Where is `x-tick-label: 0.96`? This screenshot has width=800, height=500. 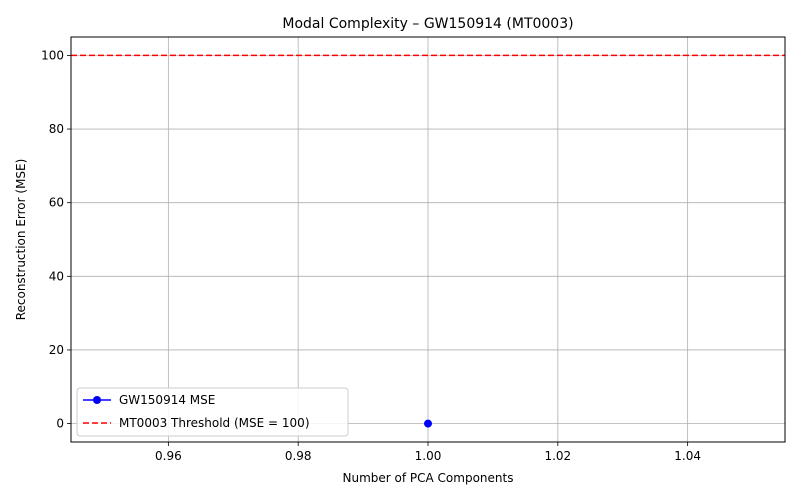
x-tick-label: 0.96 is located at coordinates (168, 456).